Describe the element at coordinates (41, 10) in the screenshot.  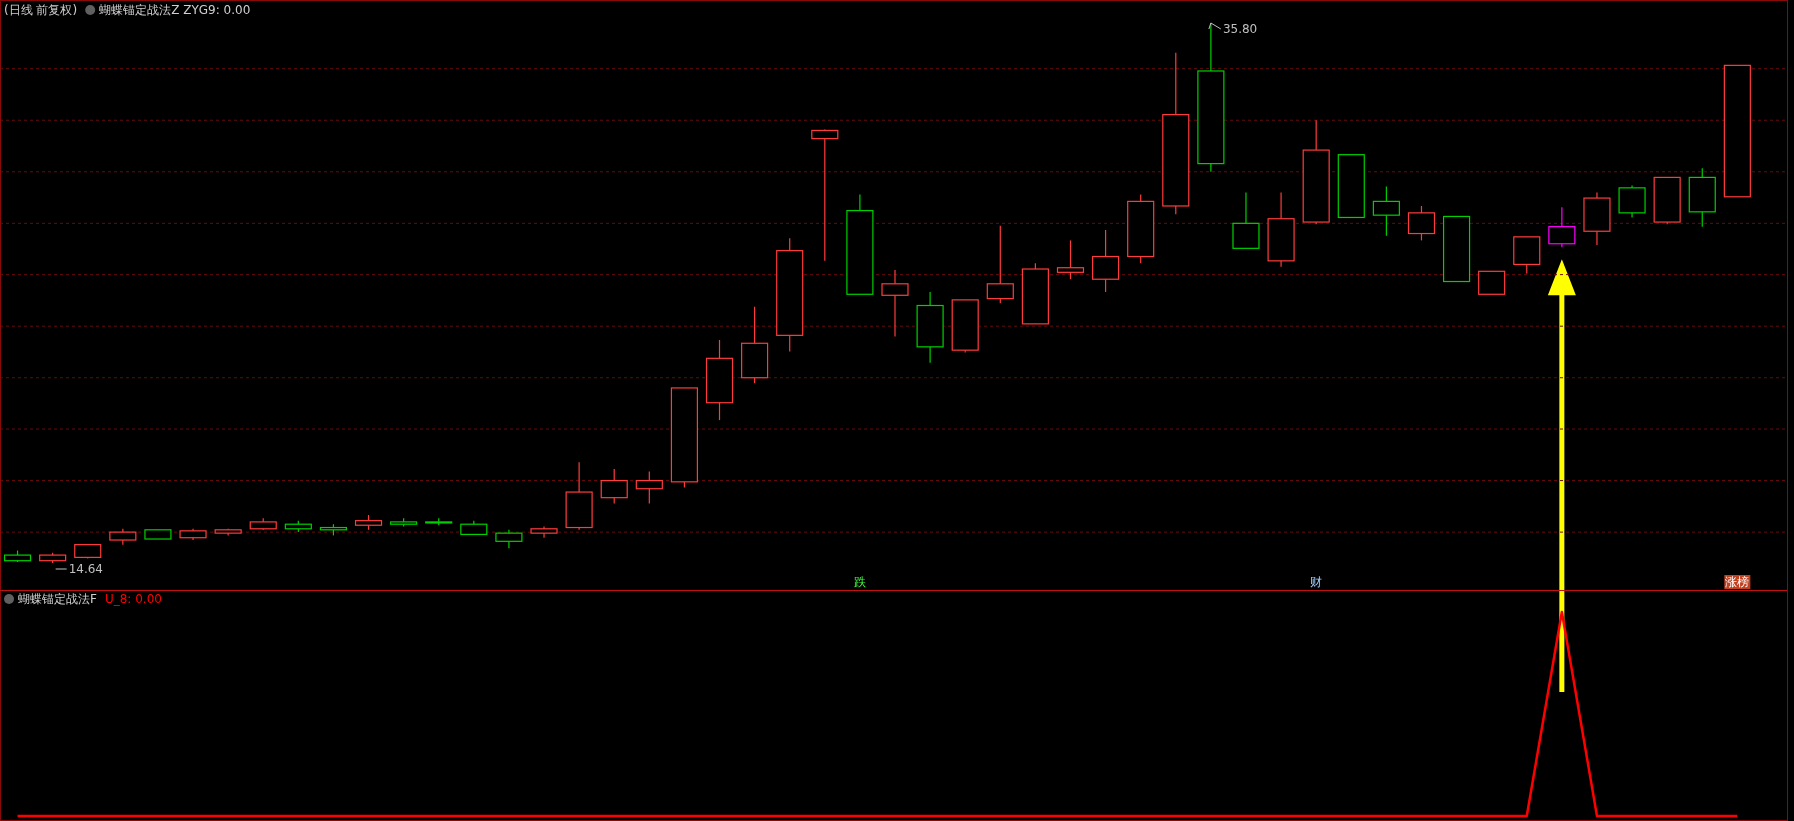
I see `chart-title: (日线 前复权)` at that location.